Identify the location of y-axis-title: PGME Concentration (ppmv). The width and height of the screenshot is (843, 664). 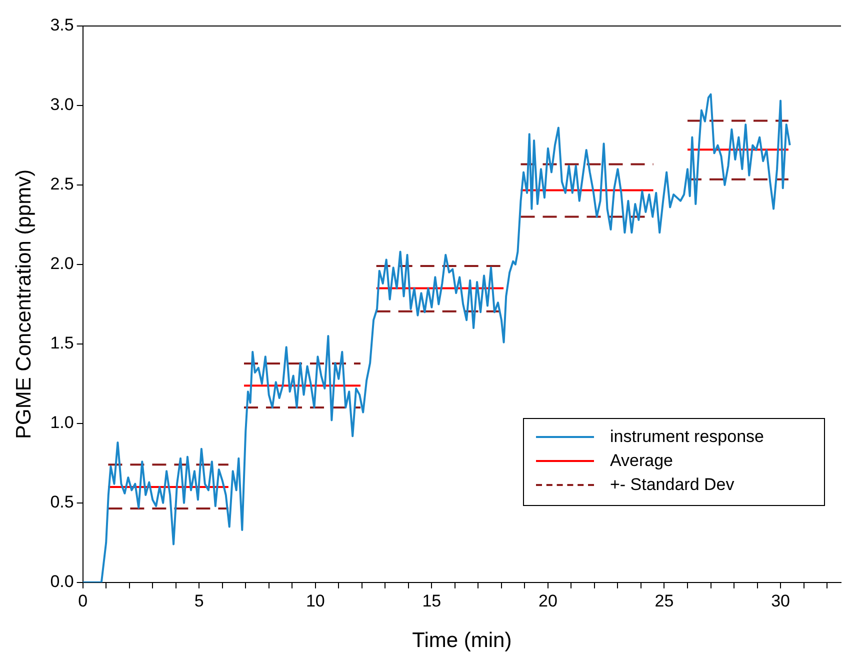
(24, 304).